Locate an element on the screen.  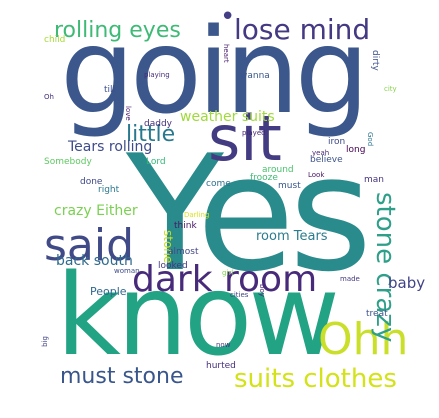
word-long: long is located at coordinates (356, 150).